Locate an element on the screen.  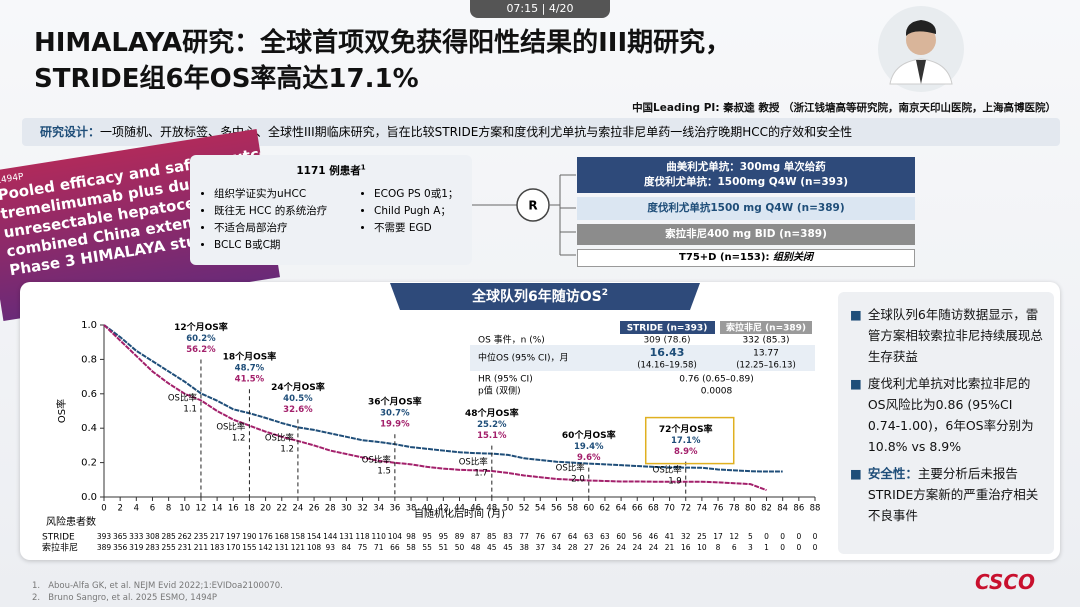
landmark-stride: 25.2% is located at coordinates (492, 425).